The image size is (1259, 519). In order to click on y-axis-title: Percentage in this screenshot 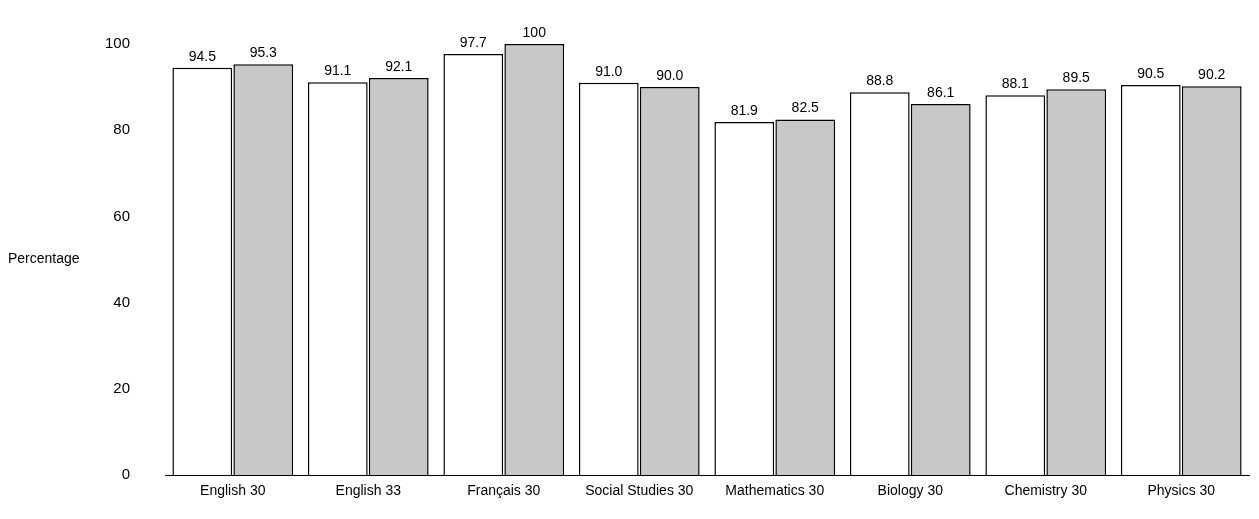, I will do `click(44, 258)`.